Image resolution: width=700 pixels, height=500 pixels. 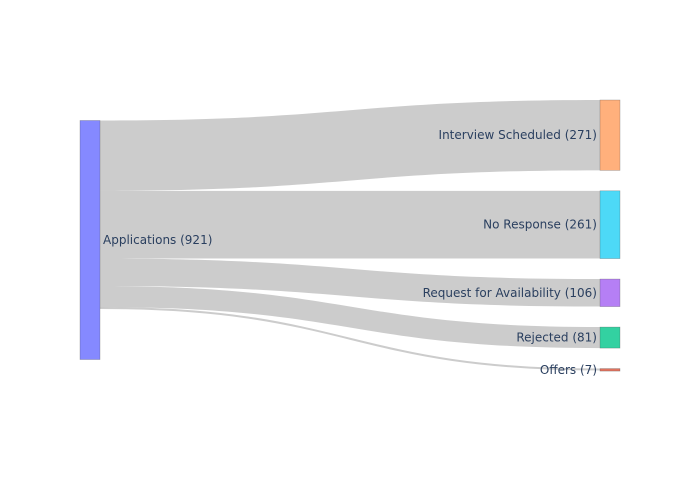 I want to click on link-applications-availability, so click(x=350, y=282).